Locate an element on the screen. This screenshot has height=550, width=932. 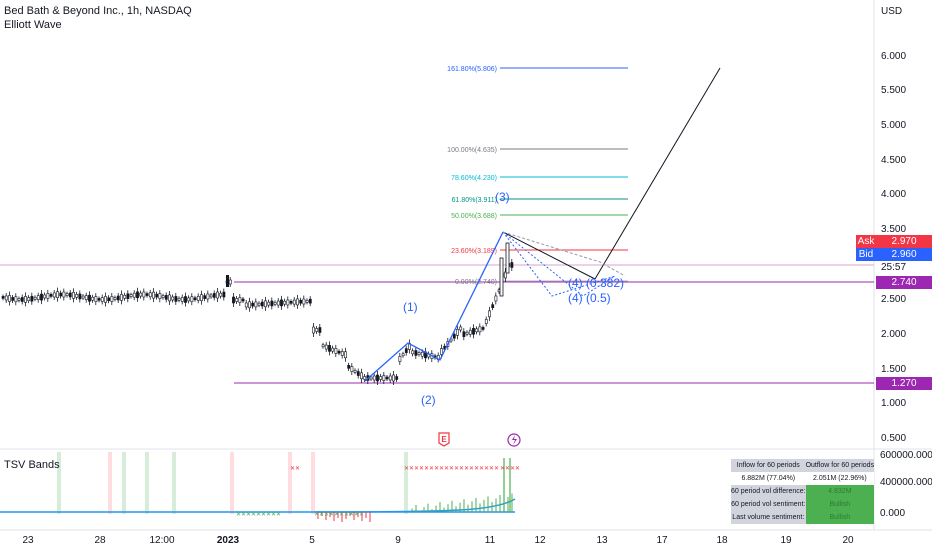
indicator-title: Elliott Wave is located at coordinates (33, 25).